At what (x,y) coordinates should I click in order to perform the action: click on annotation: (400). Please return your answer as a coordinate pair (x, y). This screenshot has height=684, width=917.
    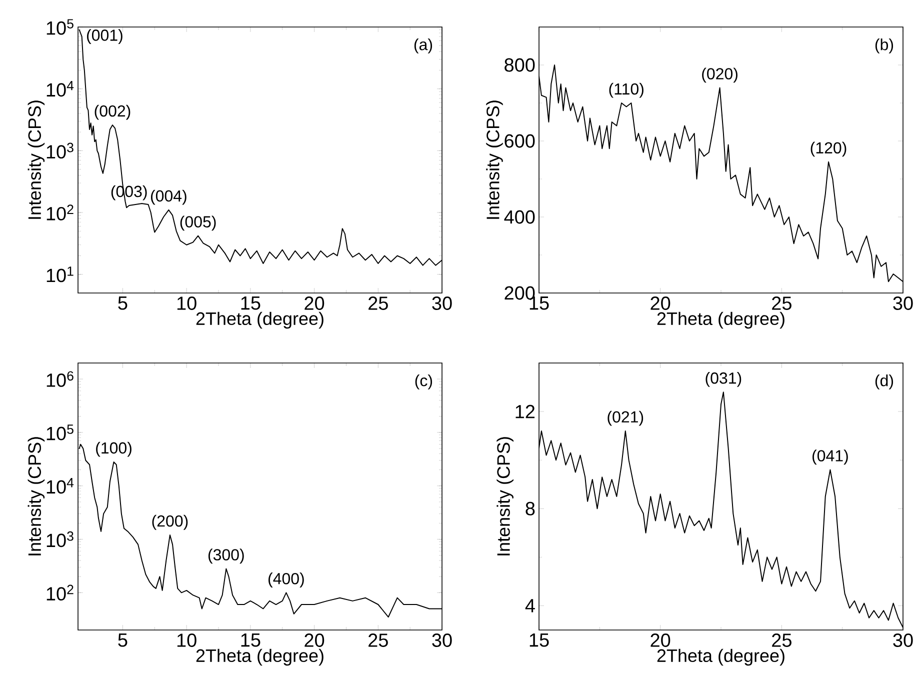
    Looking at the image, I should click on (286, 580).